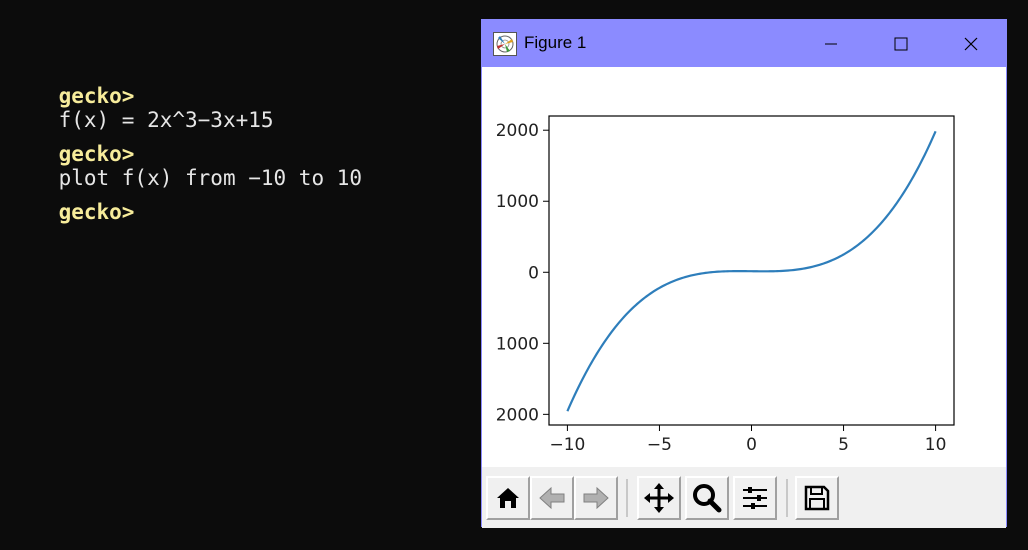 The height and width of the screenshot is (550, 1028). I want to click on back-button, so click(552, 498).